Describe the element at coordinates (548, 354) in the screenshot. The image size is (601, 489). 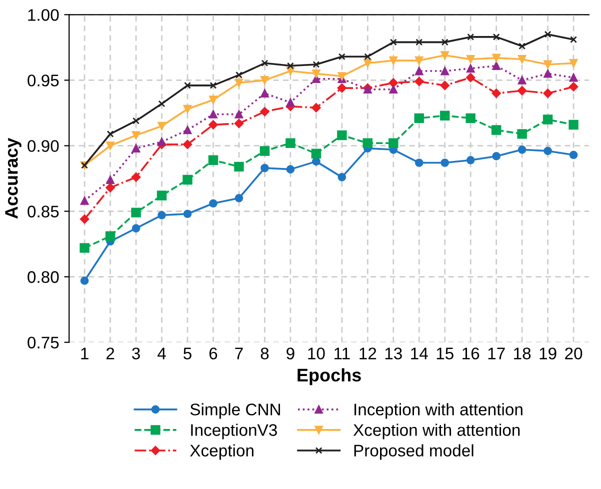
I see `x-tick-label: 19` at that location.